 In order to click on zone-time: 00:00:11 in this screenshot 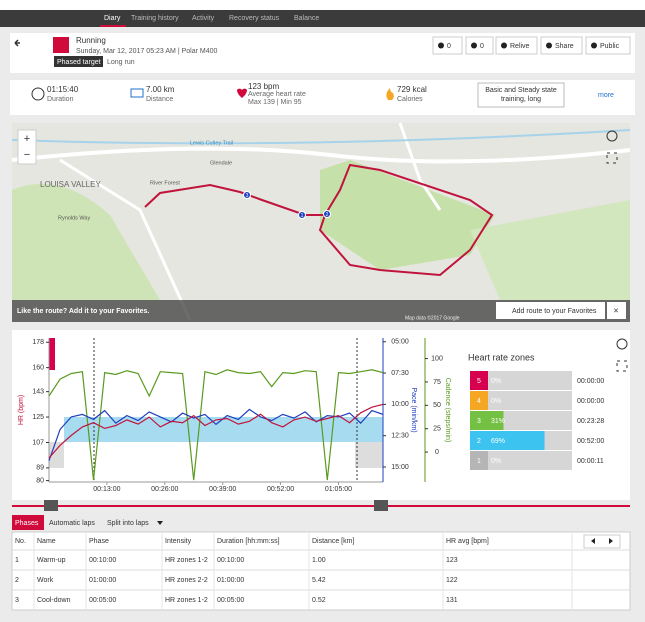, I will do `click(590, 461)`.